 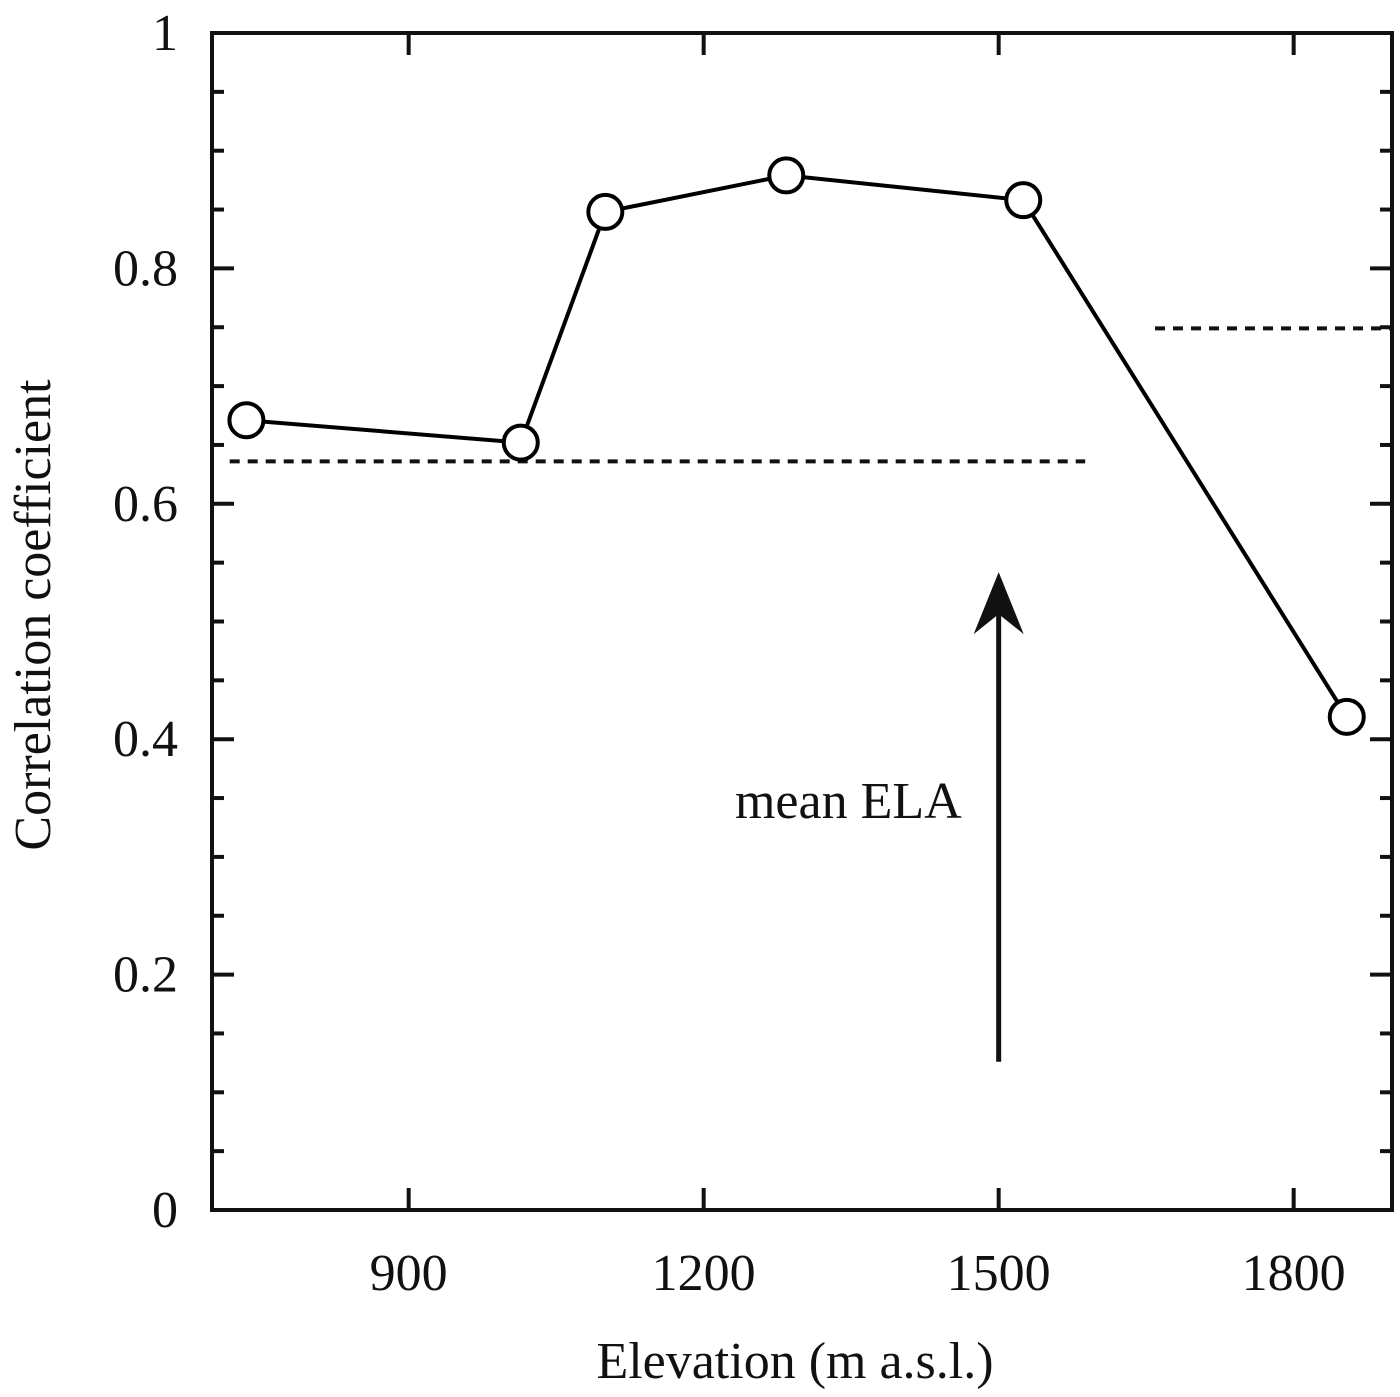 I want to click on y-tick-label: 0.8, so click(x=145, y=268).